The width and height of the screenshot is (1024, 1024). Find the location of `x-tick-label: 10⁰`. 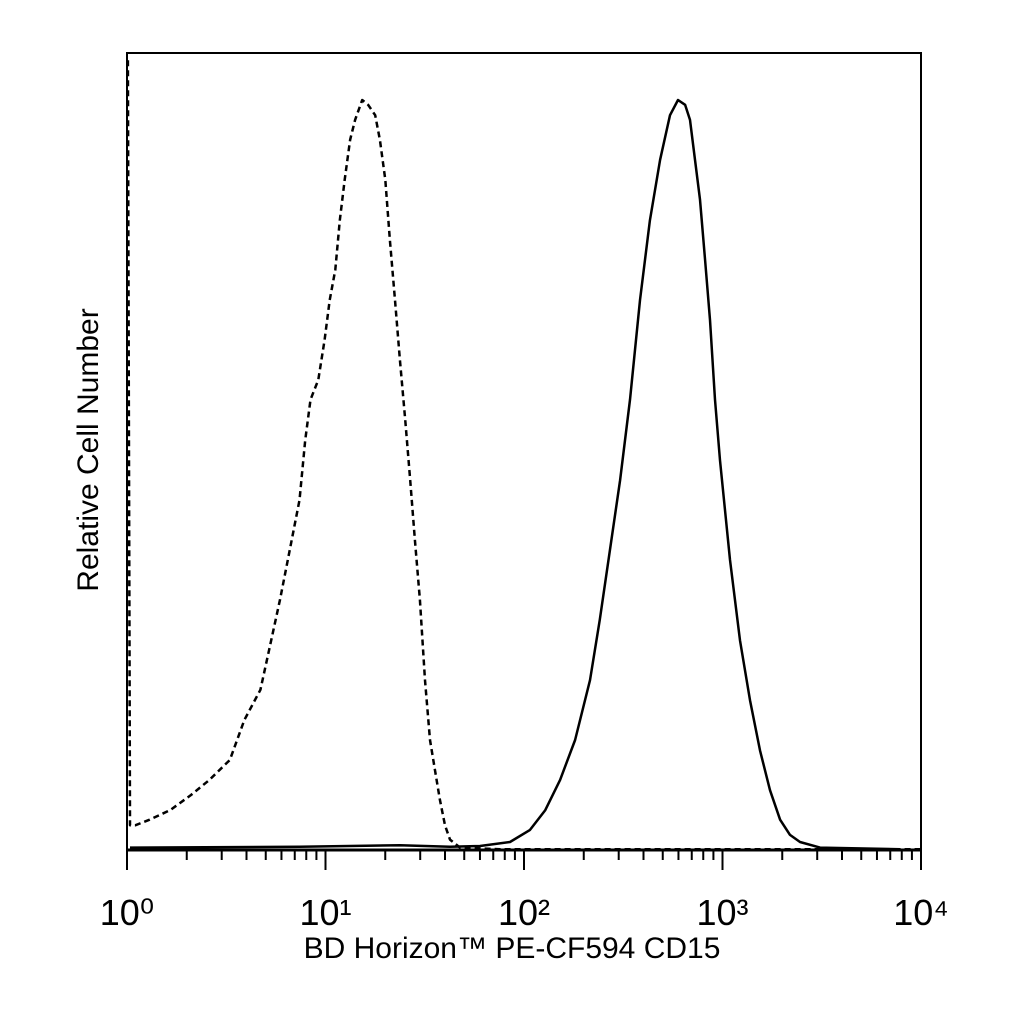

x-tick-label: 10⁰ is located at coordinates (127, 912).